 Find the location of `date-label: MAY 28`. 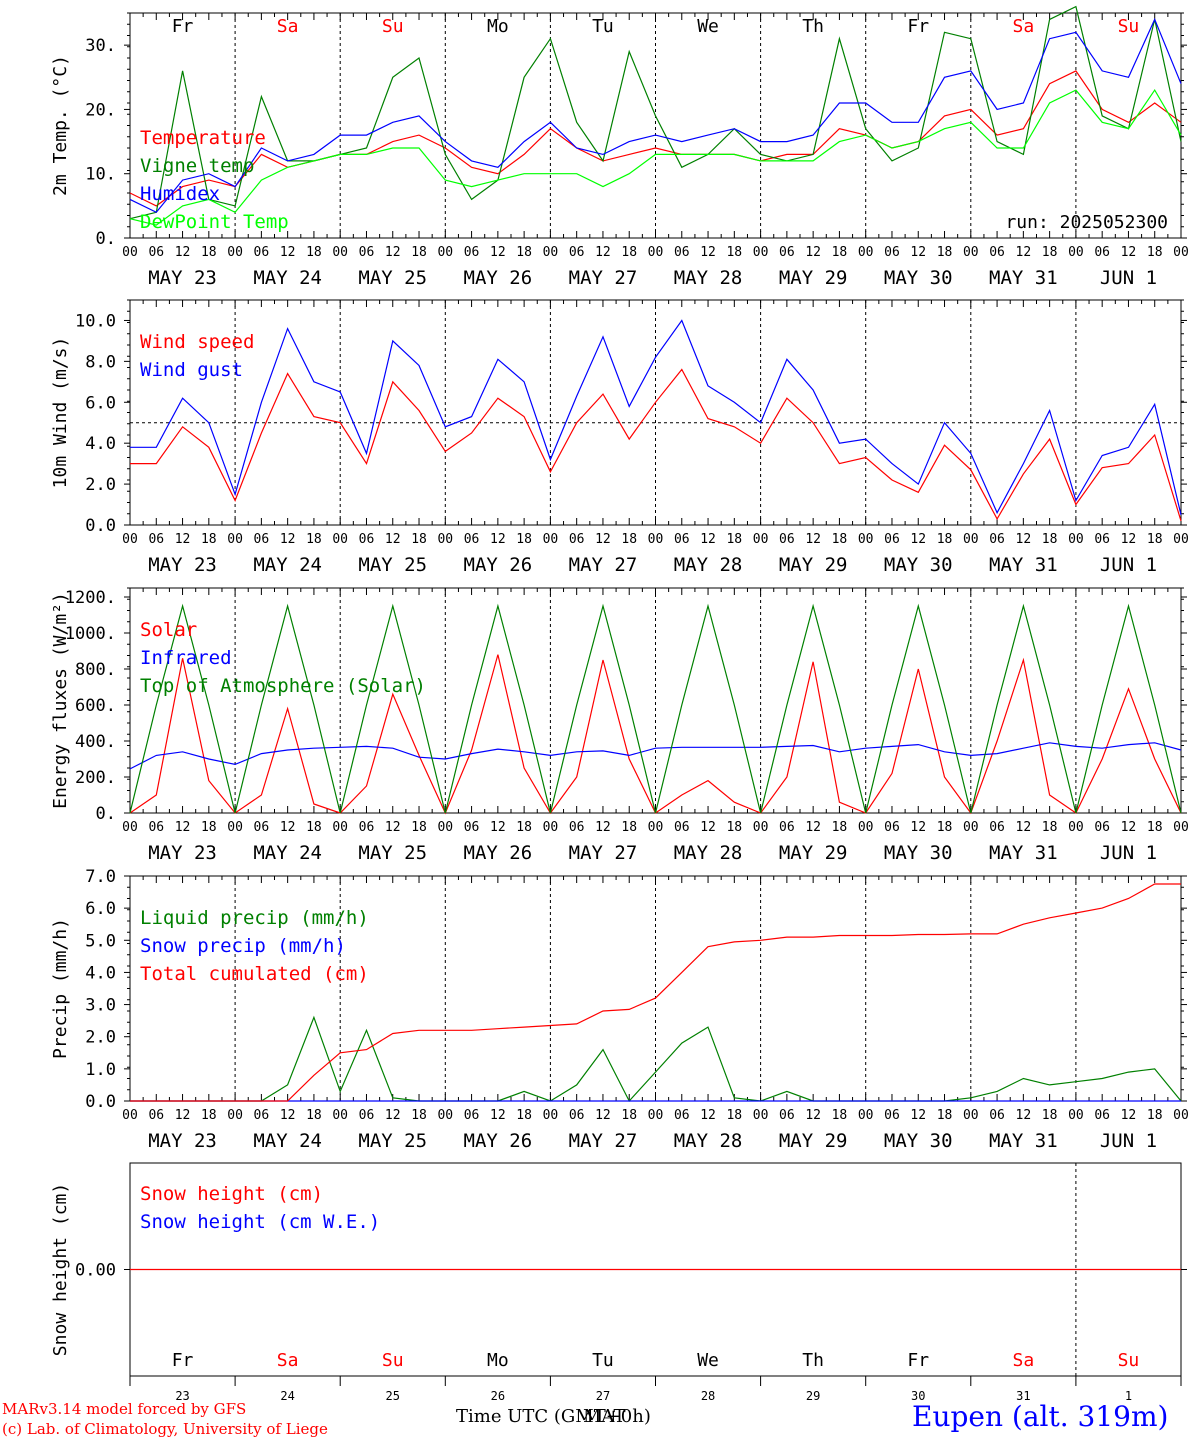

date-label: MAY 28 is located at coordinates (708, 278).